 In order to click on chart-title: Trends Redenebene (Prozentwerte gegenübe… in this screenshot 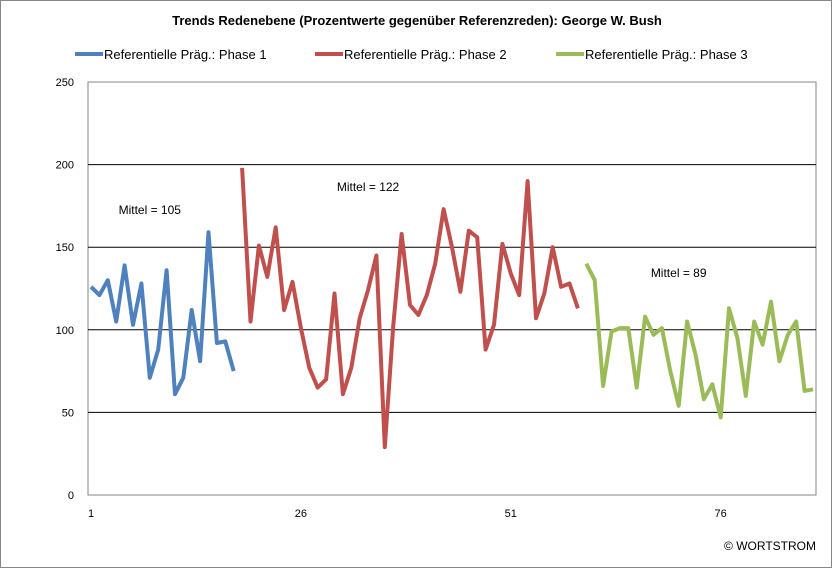, I will do `click(417, 20)`.